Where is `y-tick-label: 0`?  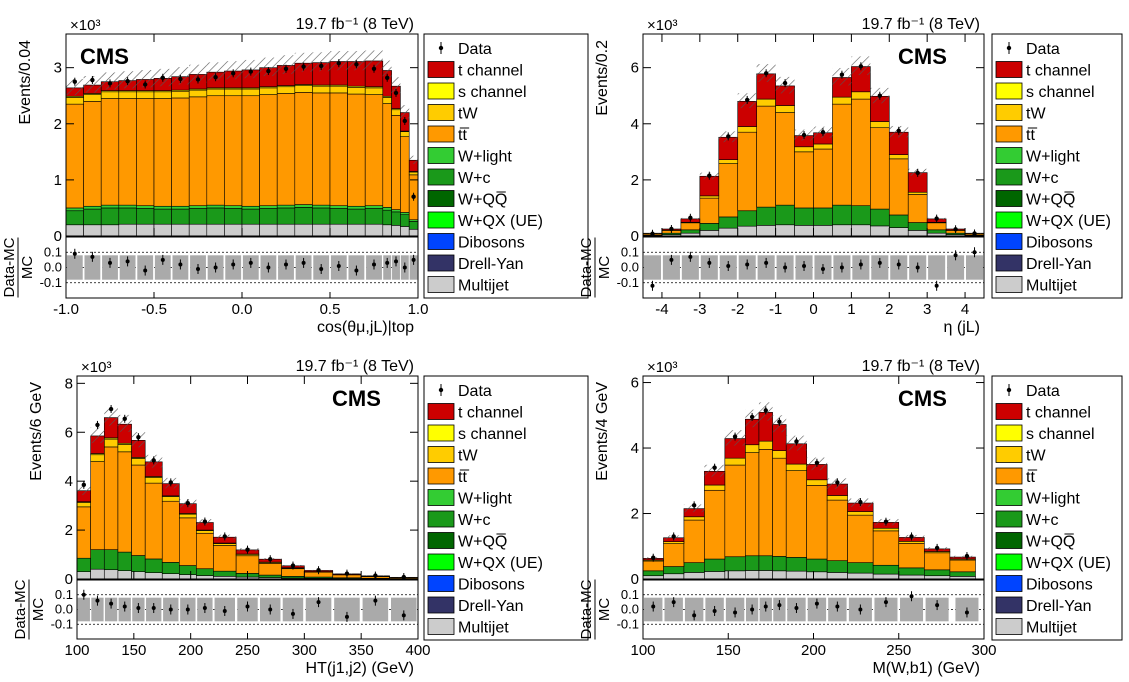 y-tick-label: 0 is located at coordinates (69, 579).